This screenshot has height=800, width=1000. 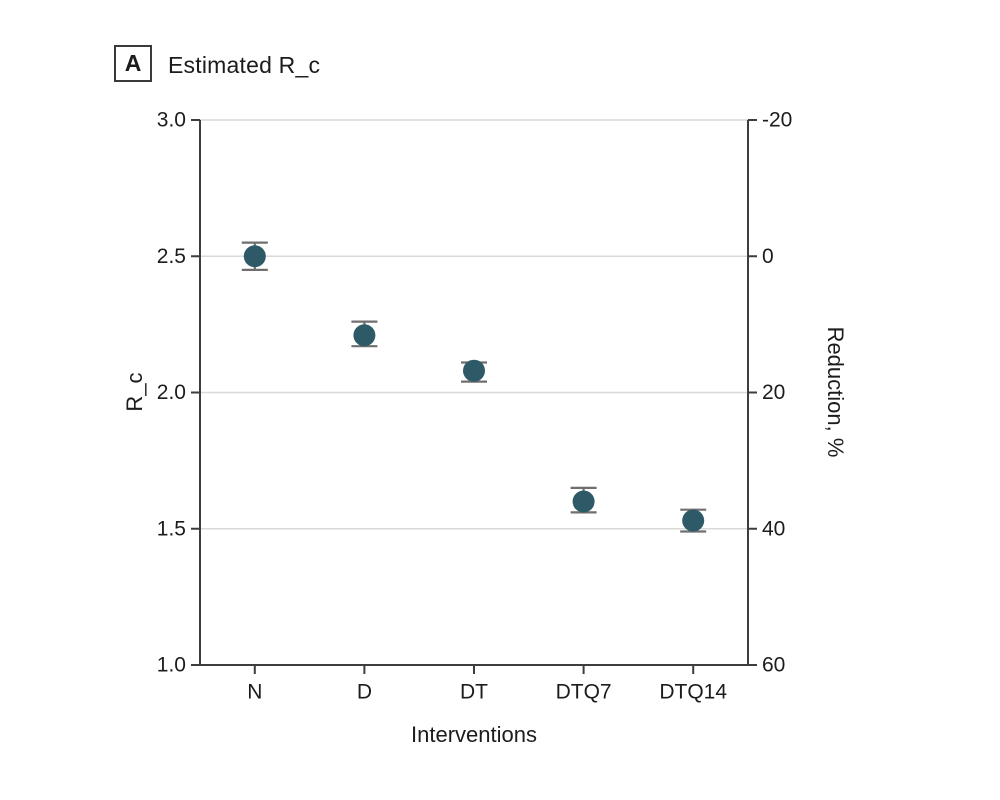 I want to click on x-axis-tick-label: DT, so click(x=474, y=692).